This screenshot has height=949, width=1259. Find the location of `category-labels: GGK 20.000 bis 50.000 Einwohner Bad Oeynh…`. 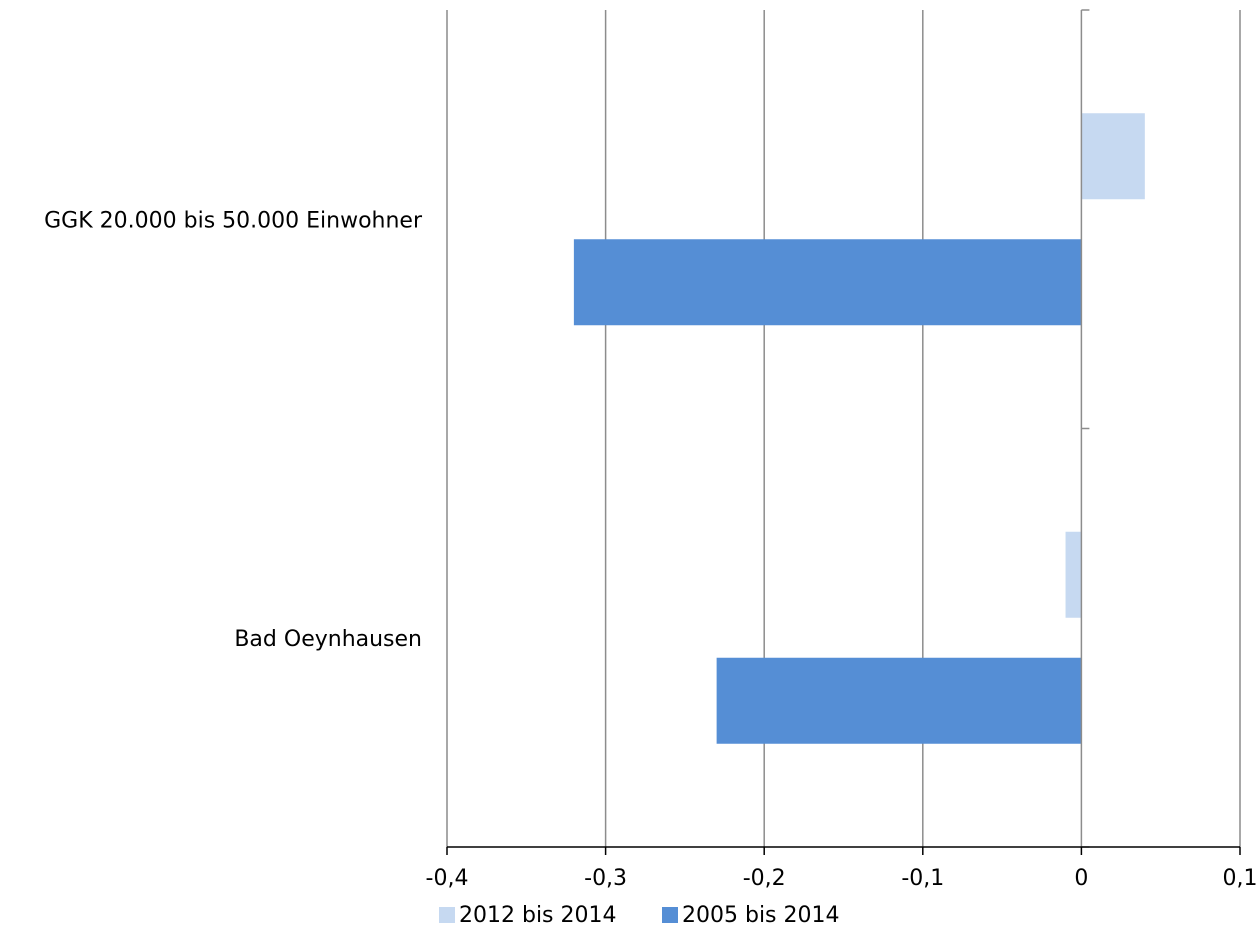

category-labels: GGK 20.000 bis 50.000 Einwohner Bad Oeynh… is located at coordinates (233, 430).